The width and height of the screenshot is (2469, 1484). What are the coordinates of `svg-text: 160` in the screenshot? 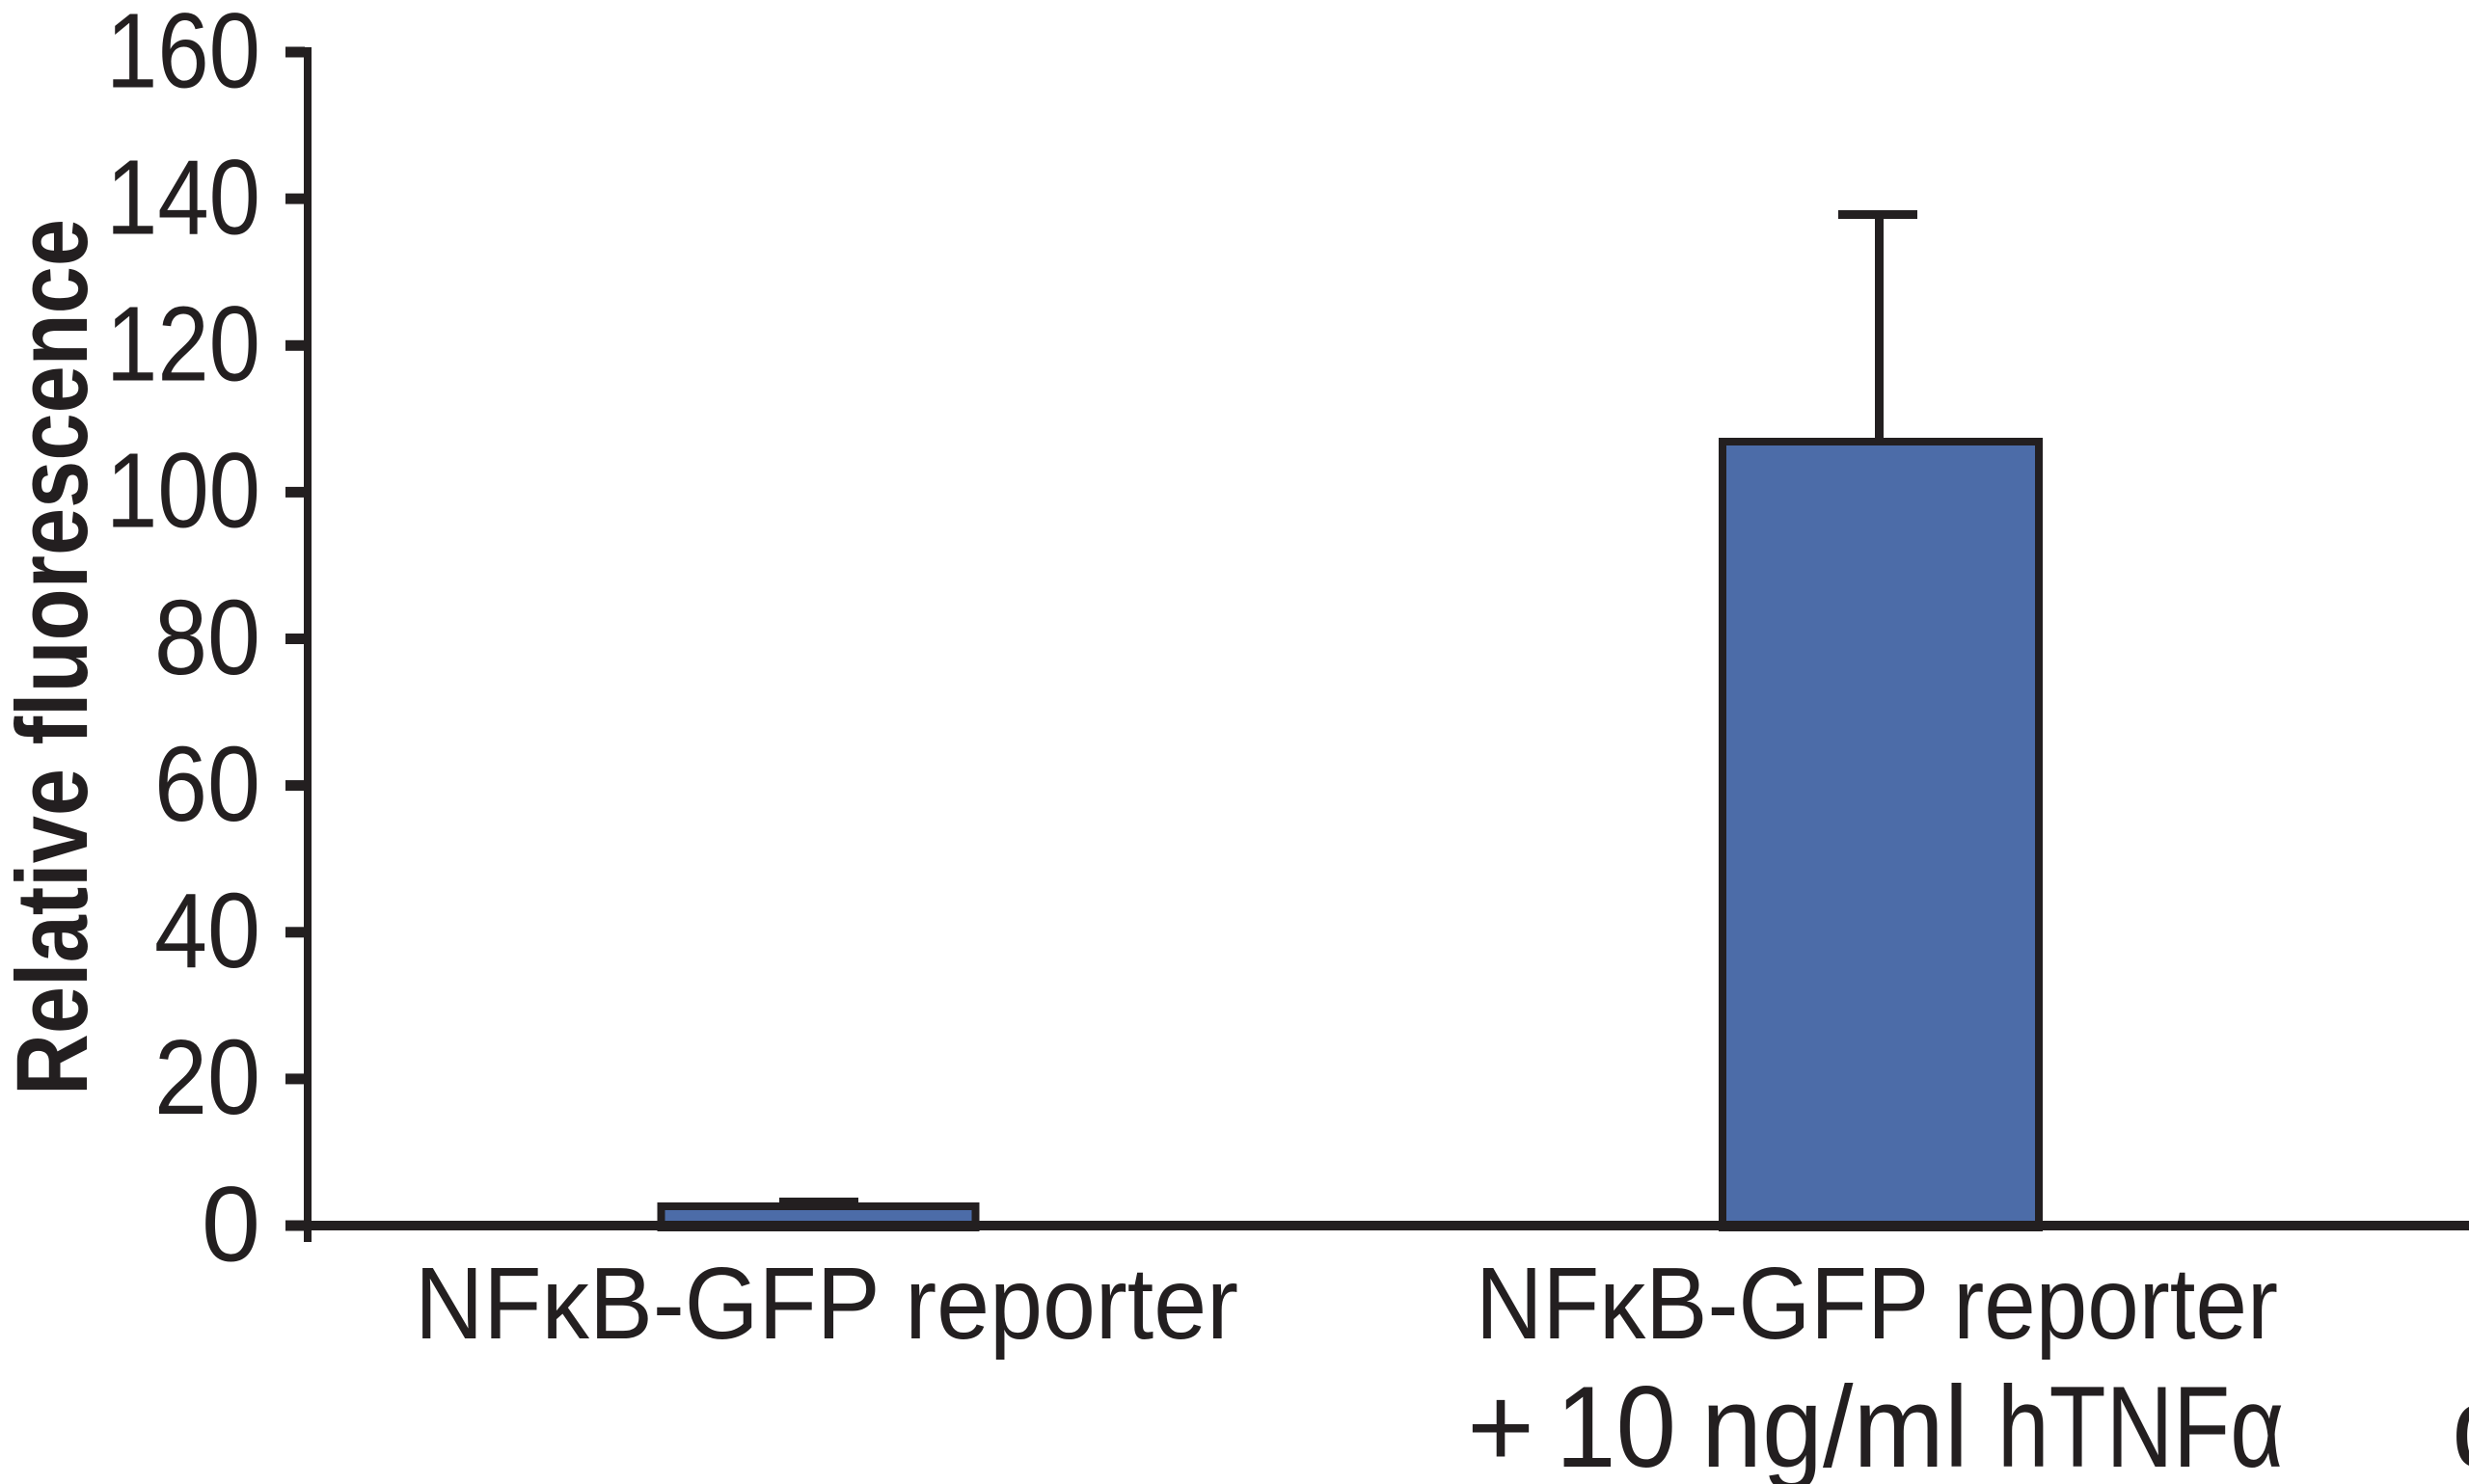 It's located at (183, 55).